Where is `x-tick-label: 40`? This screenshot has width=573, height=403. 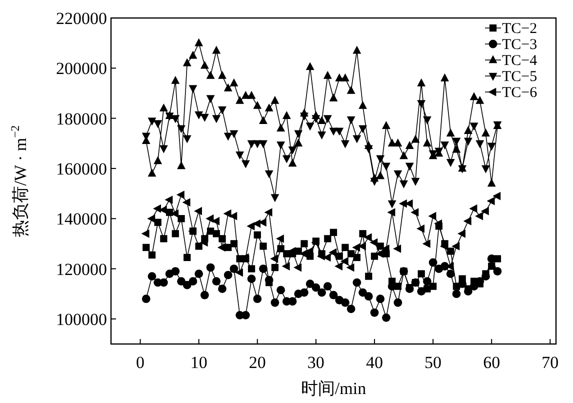 x-tick-label: 40 is located at coordinates (374, 362).